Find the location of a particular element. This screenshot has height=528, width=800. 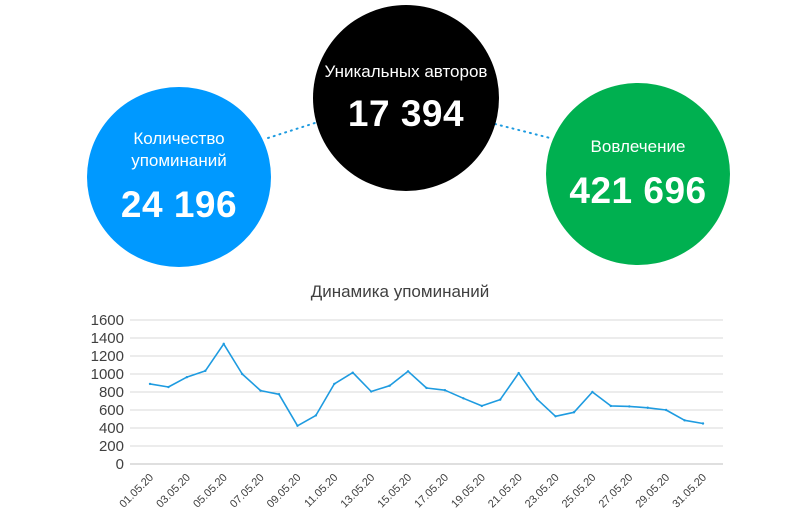

y-tick-label: 1400 is located at coordinates (107, 338).